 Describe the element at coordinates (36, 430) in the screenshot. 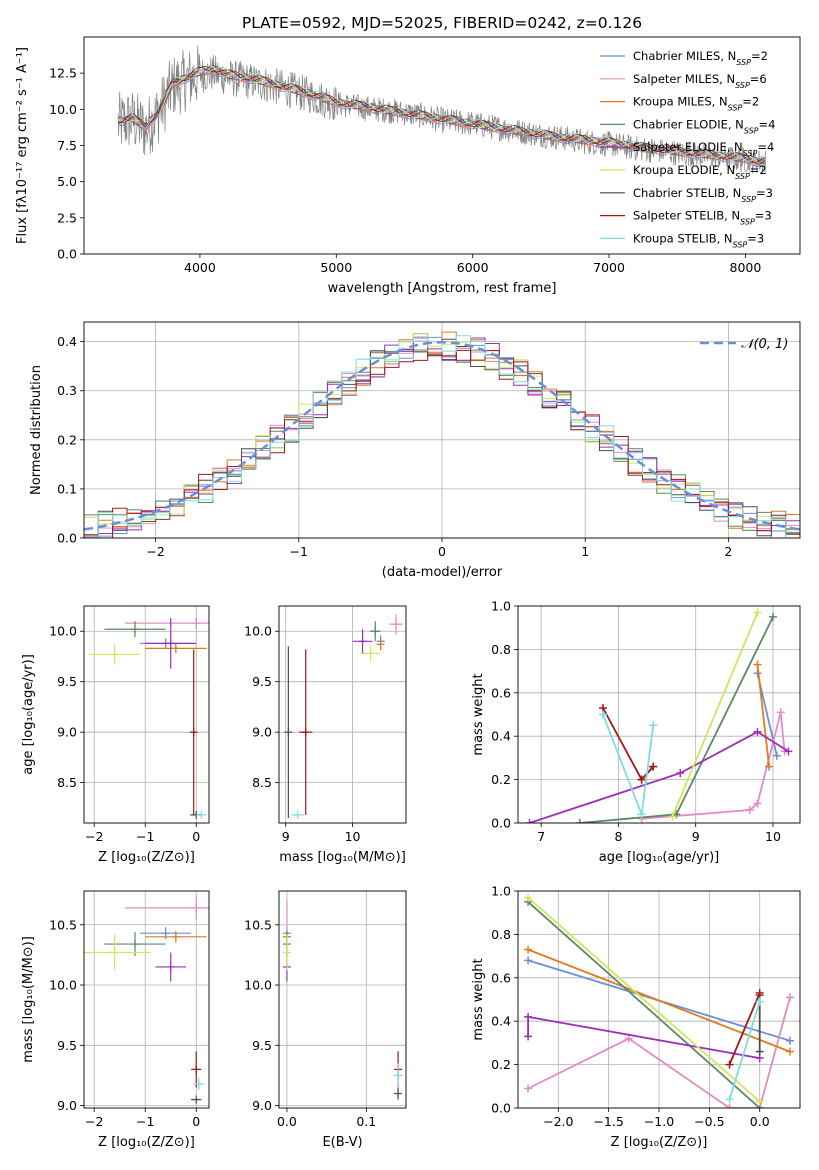

I see `y-axis-label: Normed distribution` at that location.